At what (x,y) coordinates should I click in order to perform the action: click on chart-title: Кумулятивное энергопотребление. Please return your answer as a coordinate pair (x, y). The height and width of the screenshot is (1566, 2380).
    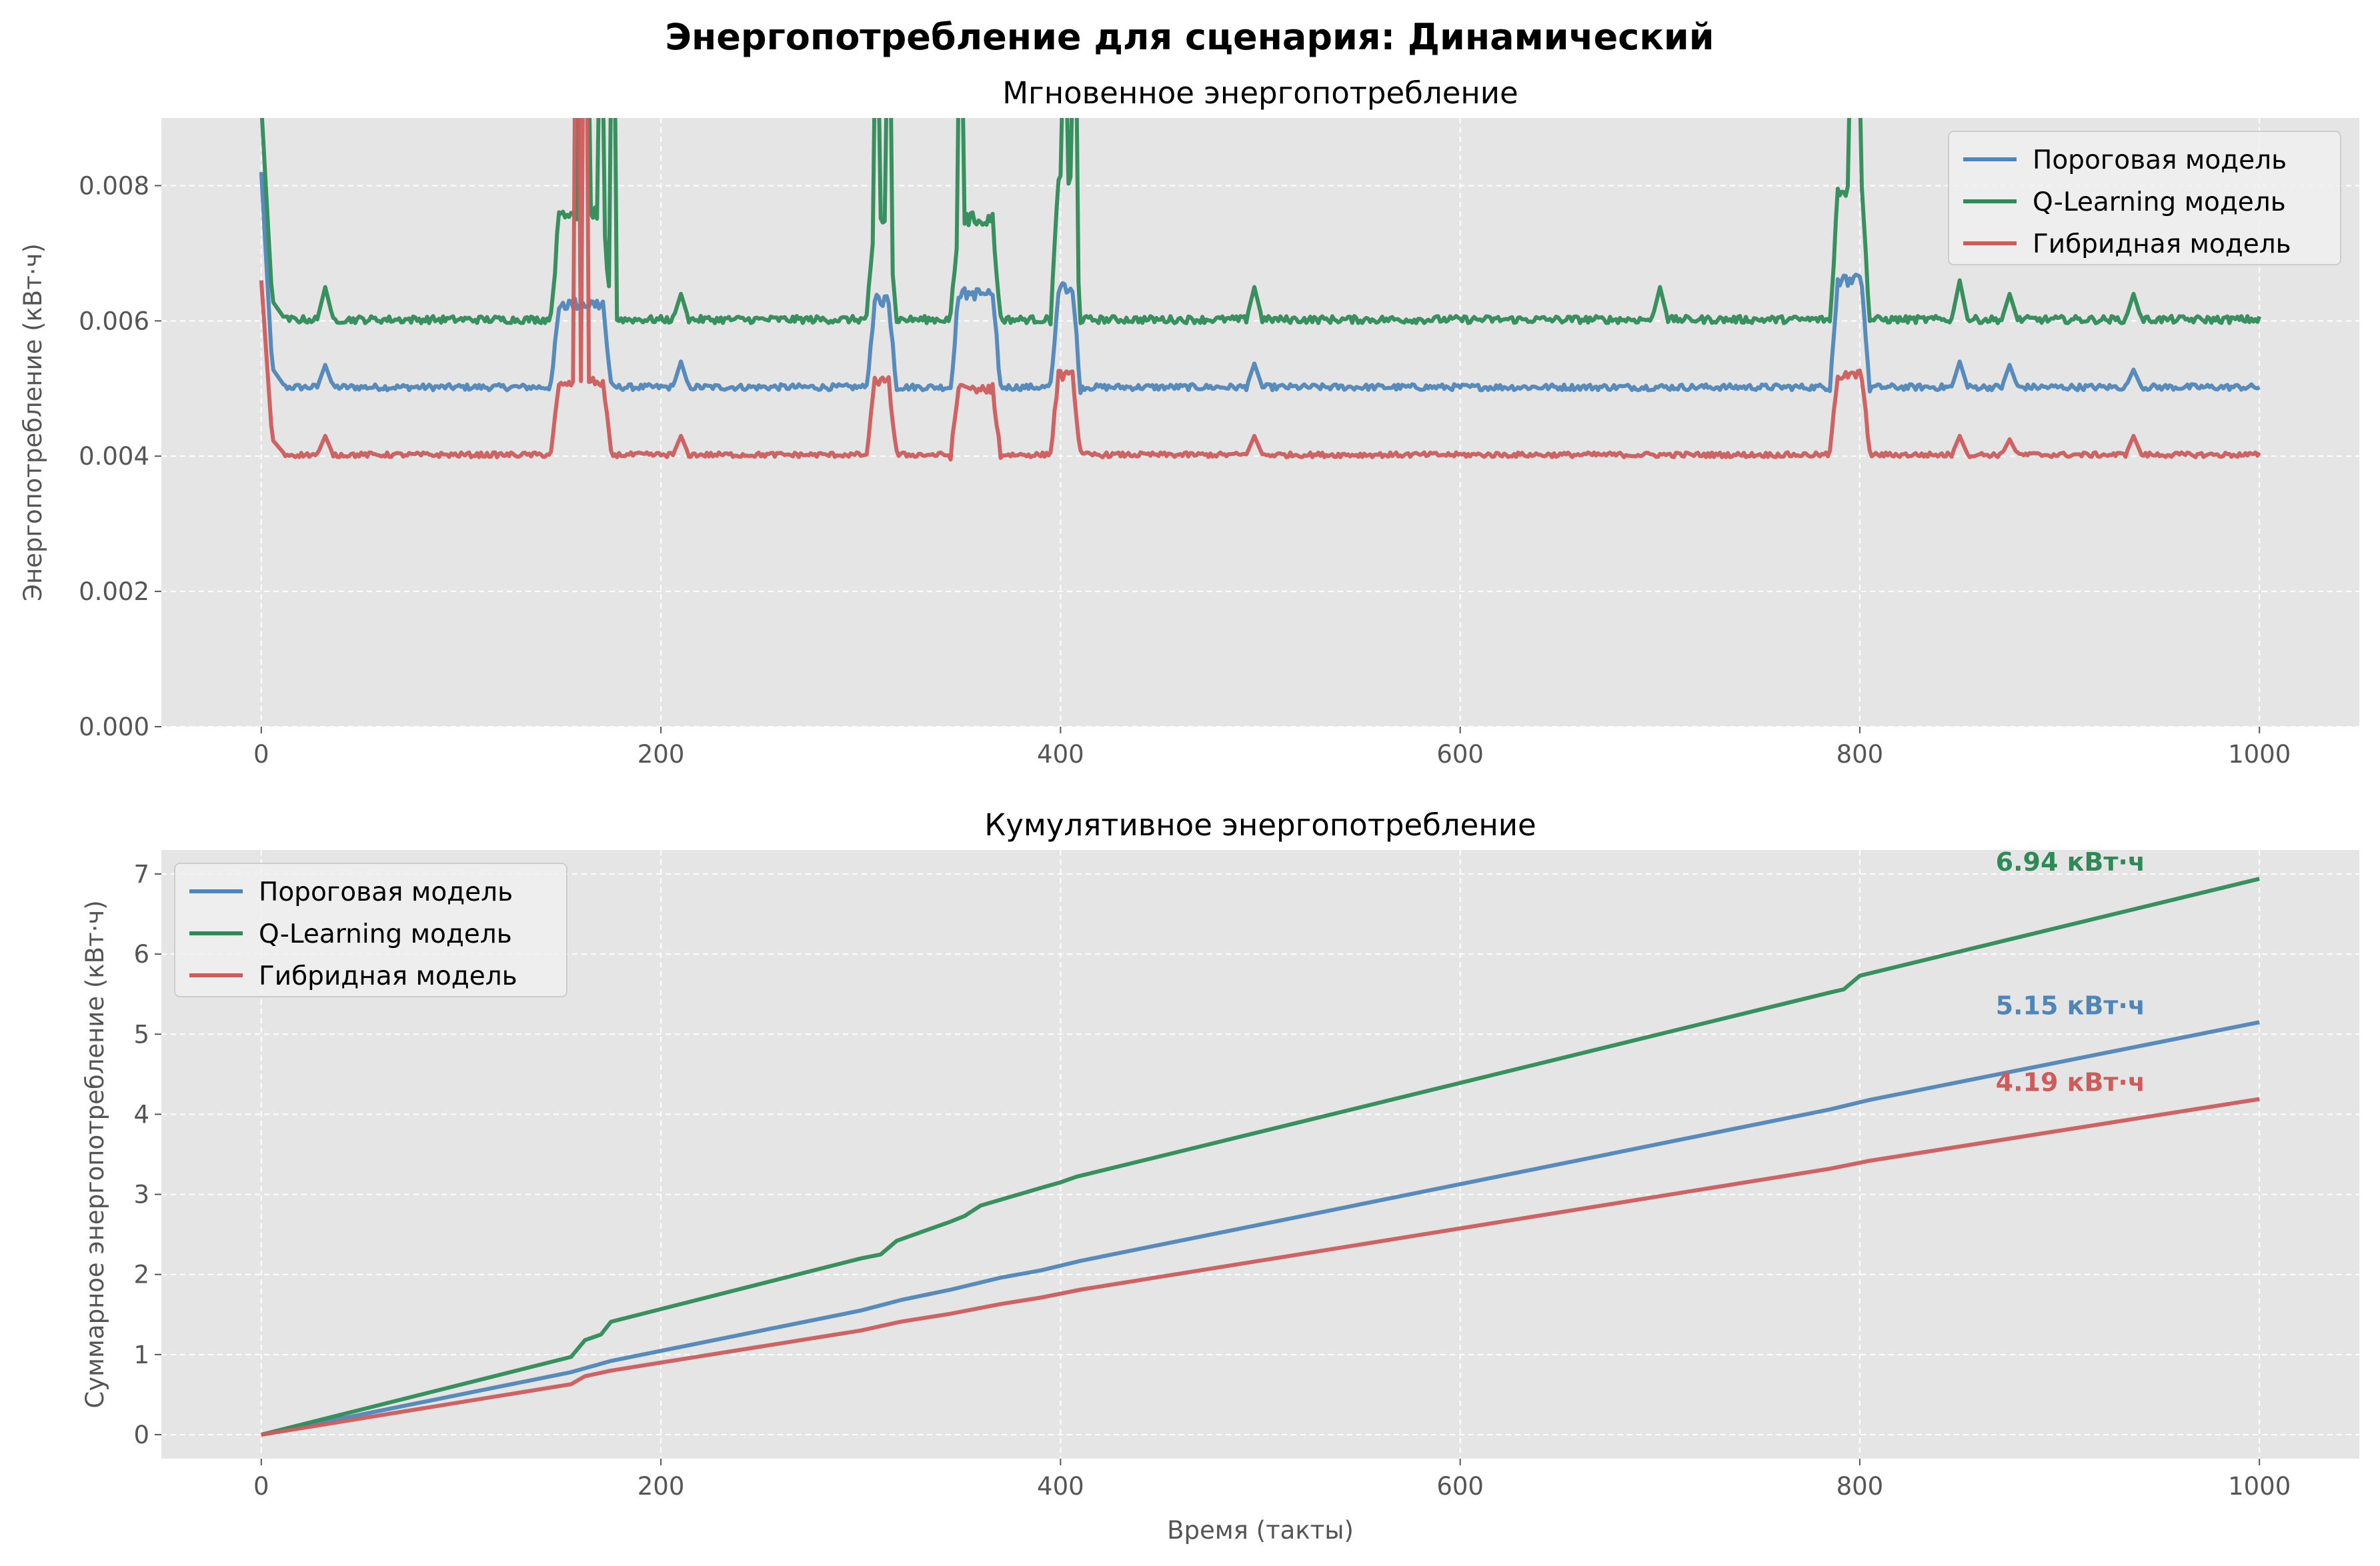
    Looking at the image, I should click on (1260, 825).